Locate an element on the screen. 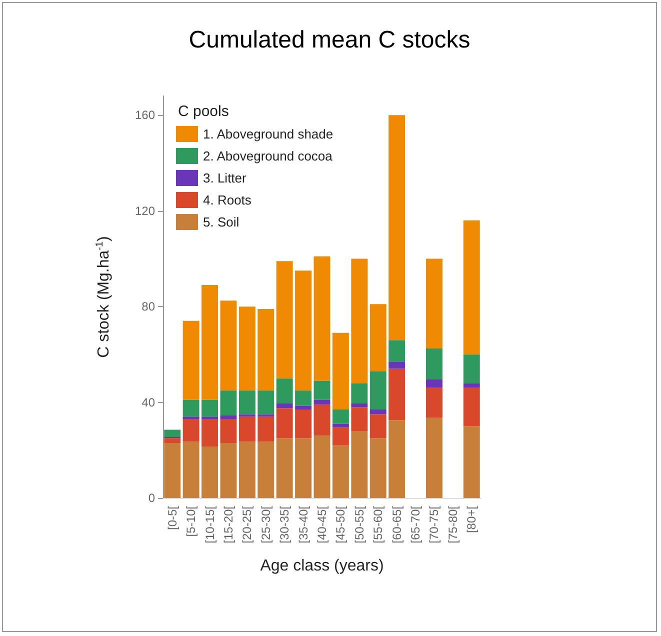  legend-label: 1. Aboveground shade is located at coordinates (268, 134).